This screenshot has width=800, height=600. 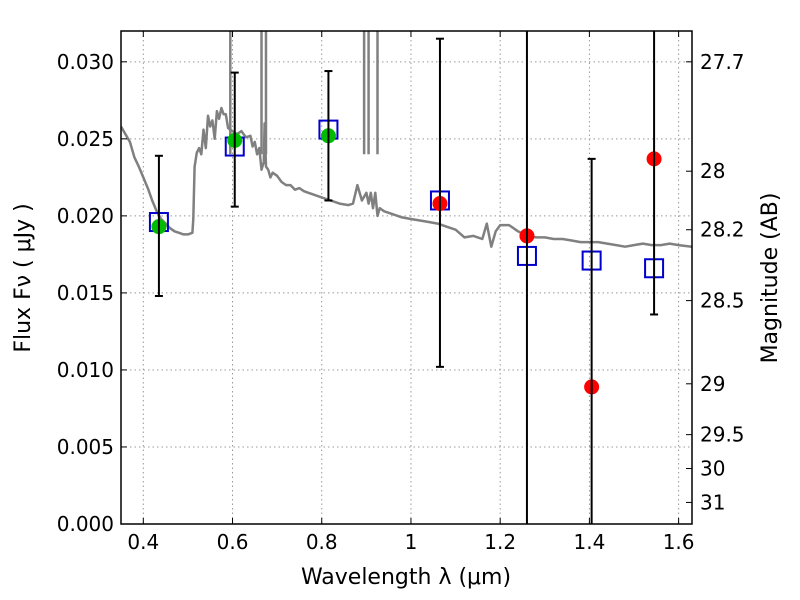 What do you see at coordinates (406, 577) in the screenshot?
I see `x-axis-title: Wavelength λ (μm)` at bounding box center [406, 577].